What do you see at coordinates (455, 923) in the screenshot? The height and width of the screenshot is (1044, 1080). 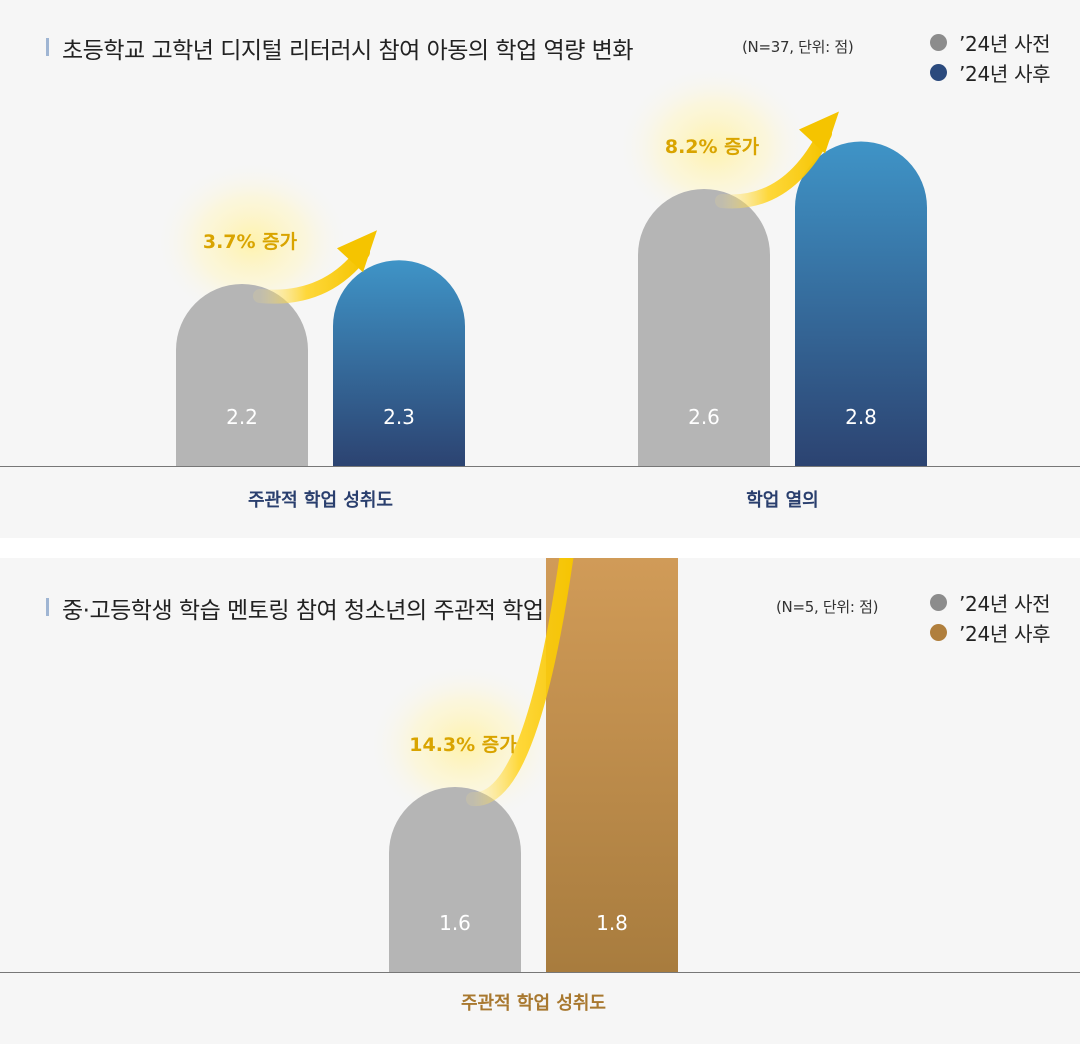 I see `value-label-before: 1.6` at bounding box center [455, 923].